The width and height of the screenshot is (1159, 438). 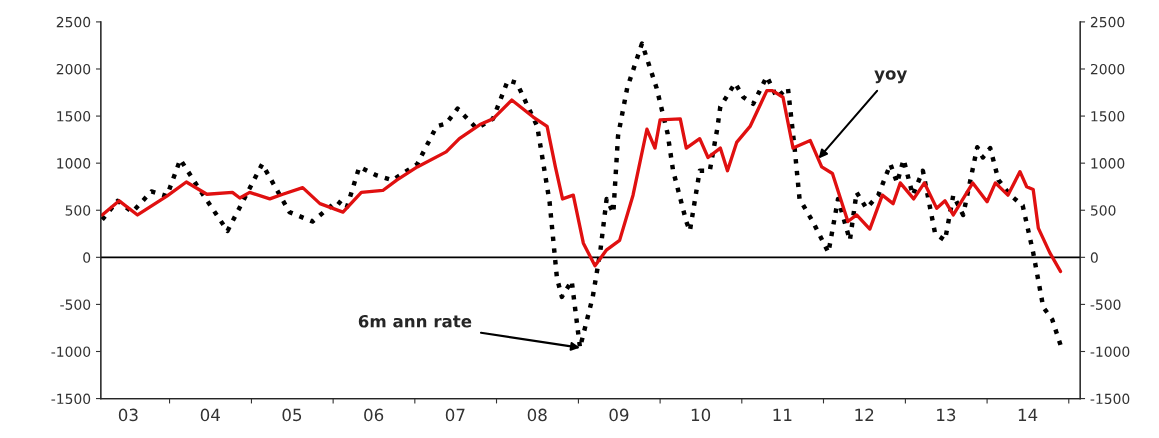 What do you see at coordinates (864, 414) in the screenshot?
I see `x-tick-label: 12` at bounding box center [864, 414].